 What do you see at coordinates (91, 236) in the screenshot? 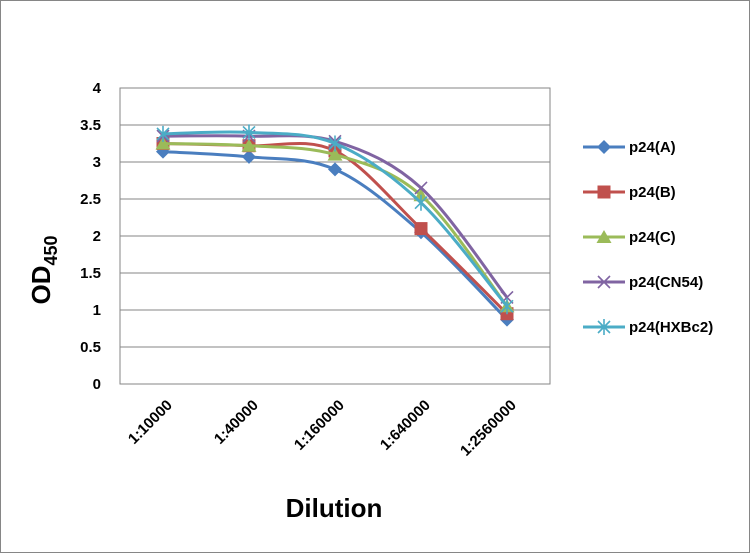
I see `y-tick-labels: 0 0.5 1 1.5 2 2.5 3 3.5 4` at bounding box center [91, 236].